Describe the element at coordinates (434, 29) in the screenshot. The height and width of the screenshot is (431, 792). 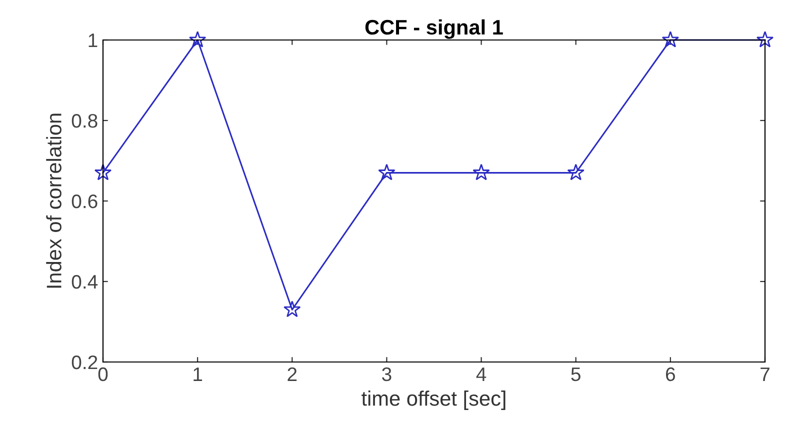
I see `chart-title: CCF - signal 1` at that location.